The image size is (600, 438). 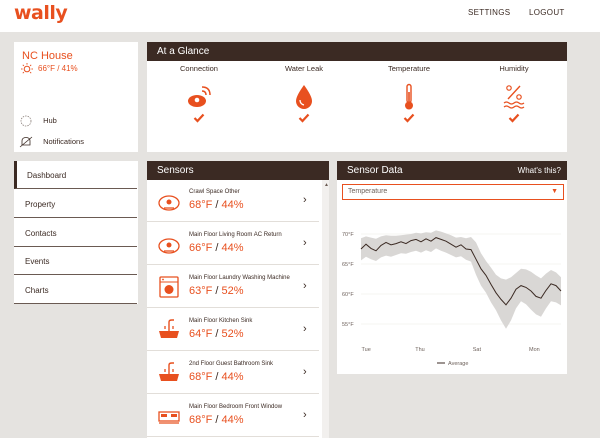 I want to click on sensor-name: Crawl Space Other, so click(x=214, y=192).